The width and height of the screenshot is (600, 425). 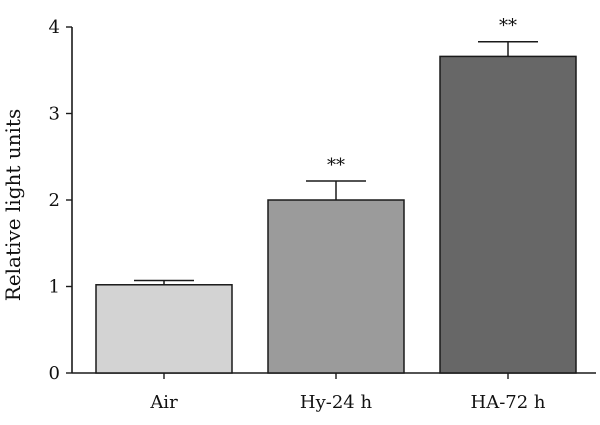 I want to click on bar-hy-24-h, so click(x=336, y=286).